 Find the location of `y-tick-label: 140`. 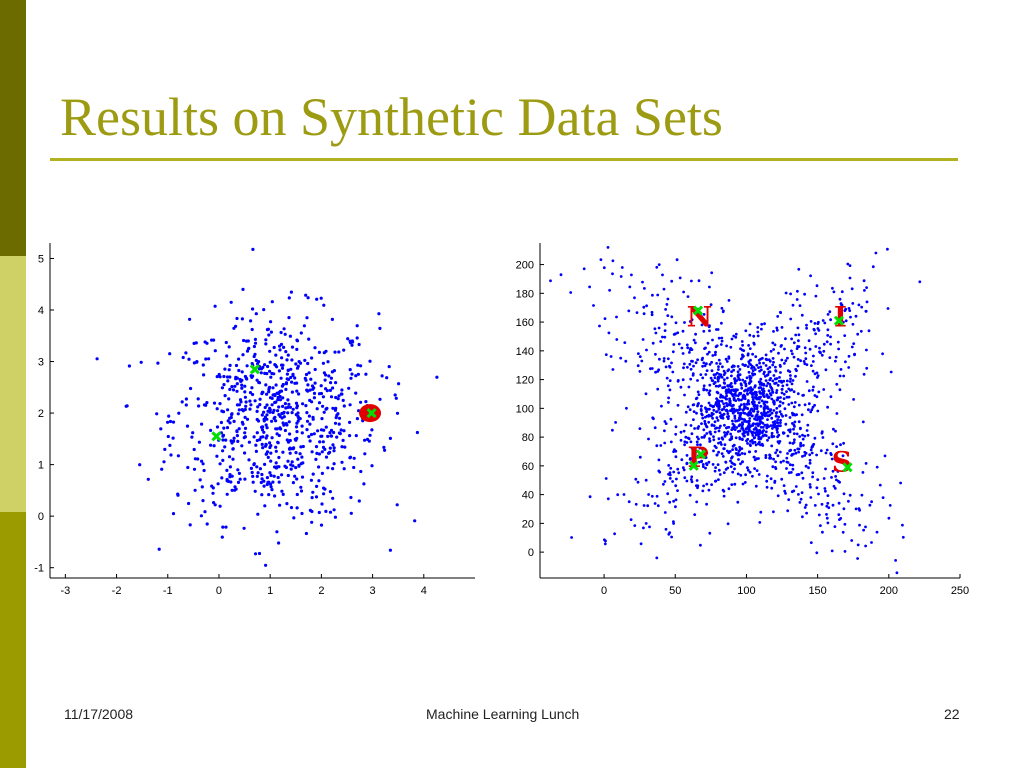

y-tick-label: 140 is located at coordinates (525, 352).